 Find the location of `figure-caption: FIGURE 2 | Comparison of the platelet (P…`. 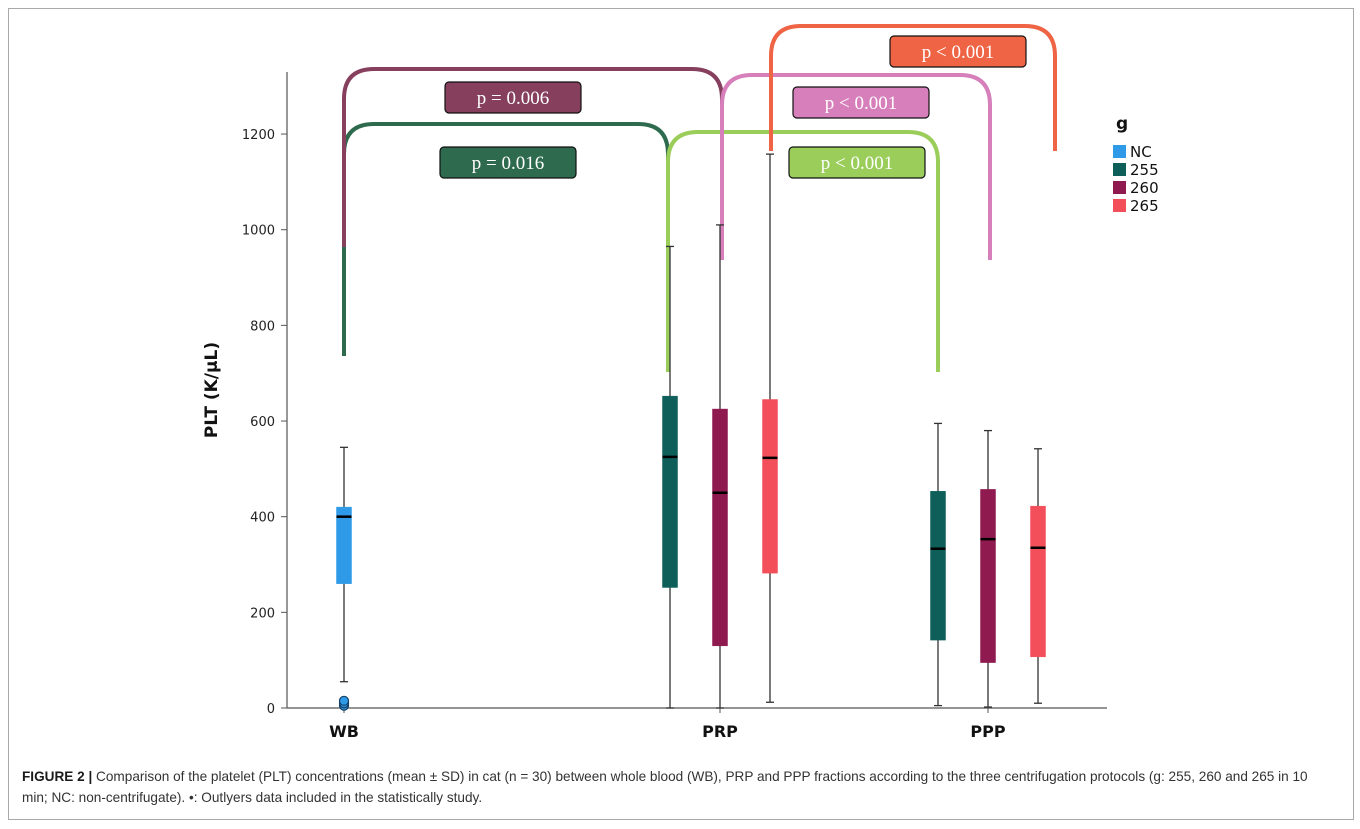

figure-caption: FIGURE 2 | Comparison of the platelet (P… is located at coordinates (677, 787).